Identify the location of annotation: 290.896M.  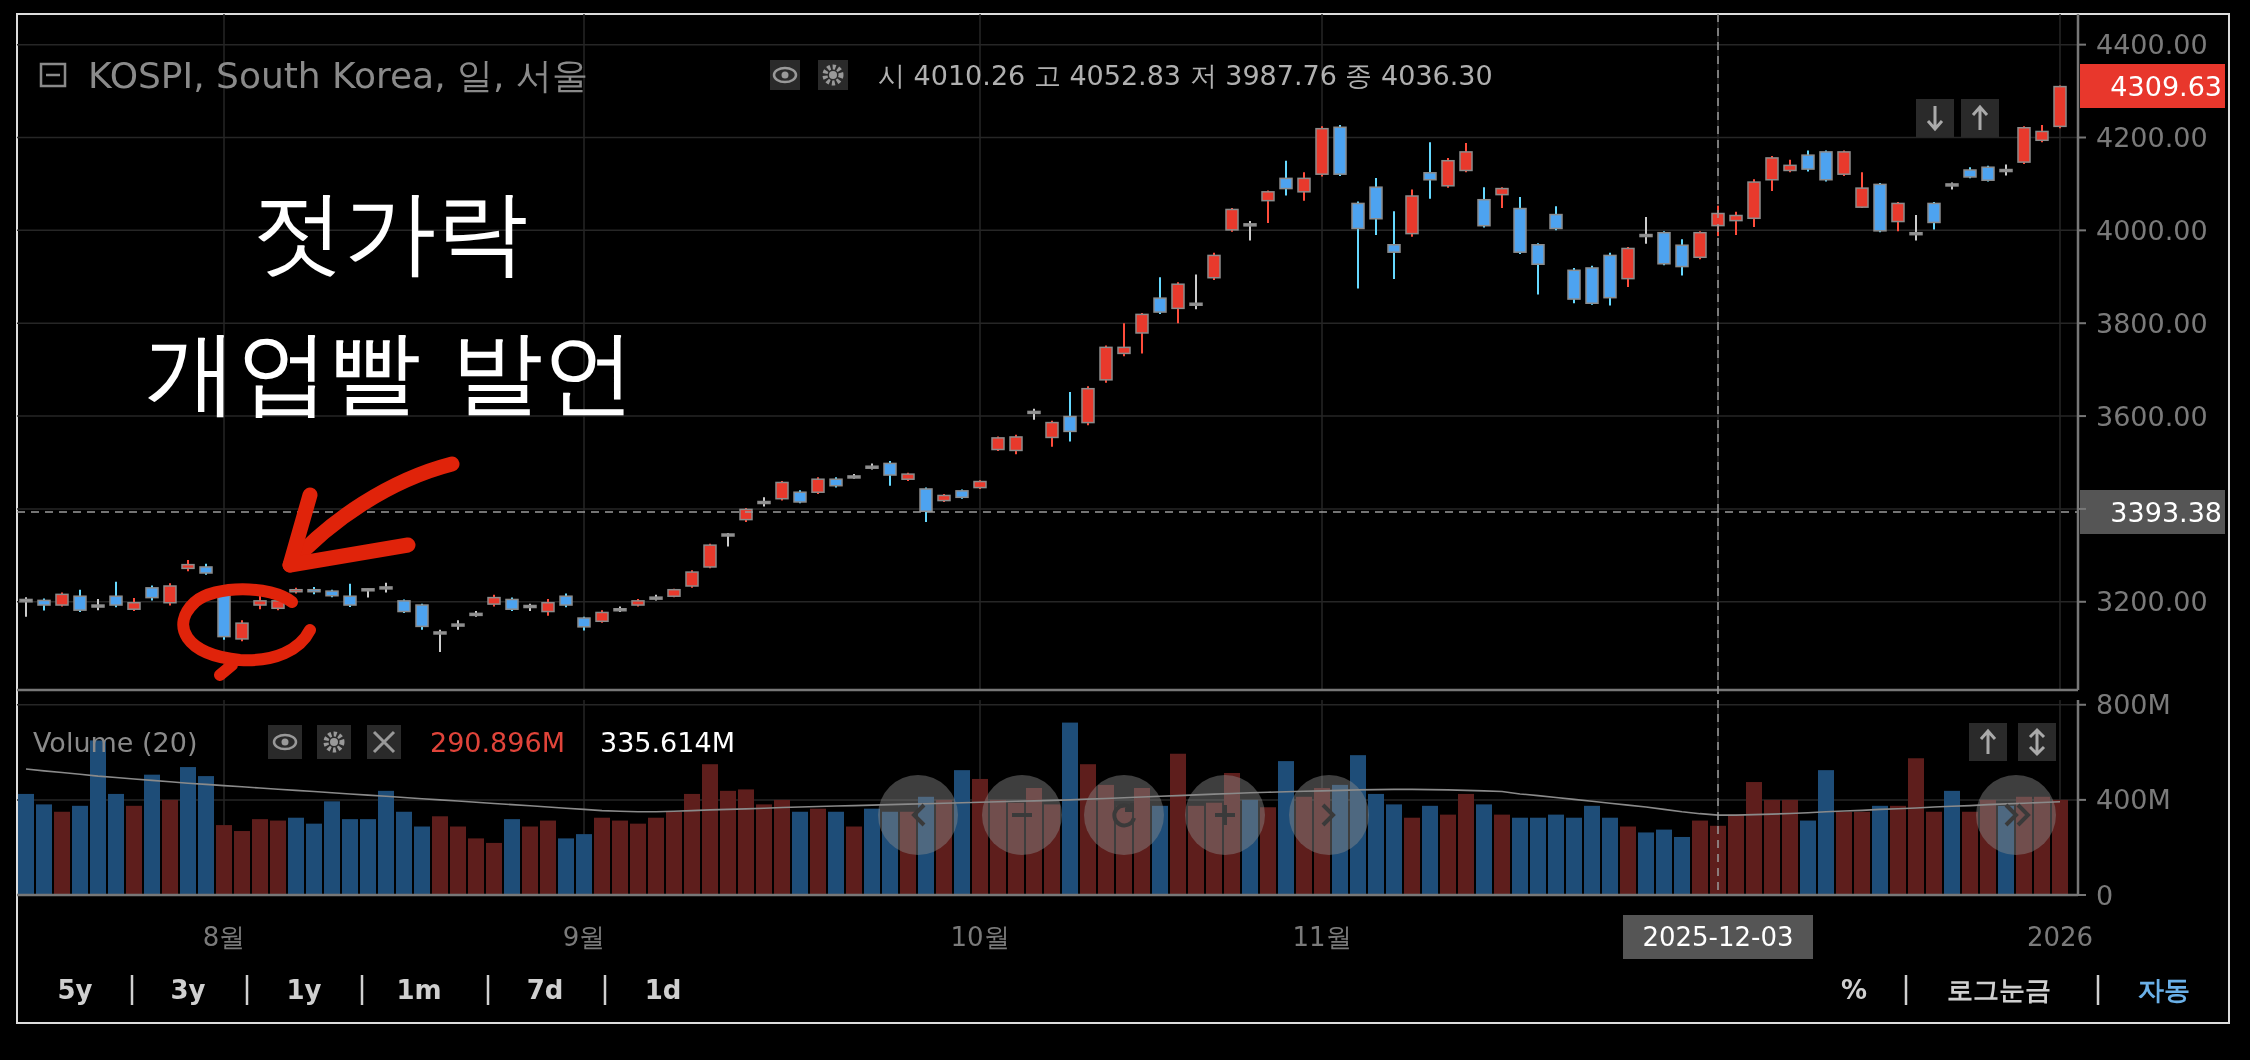
(497, 742).